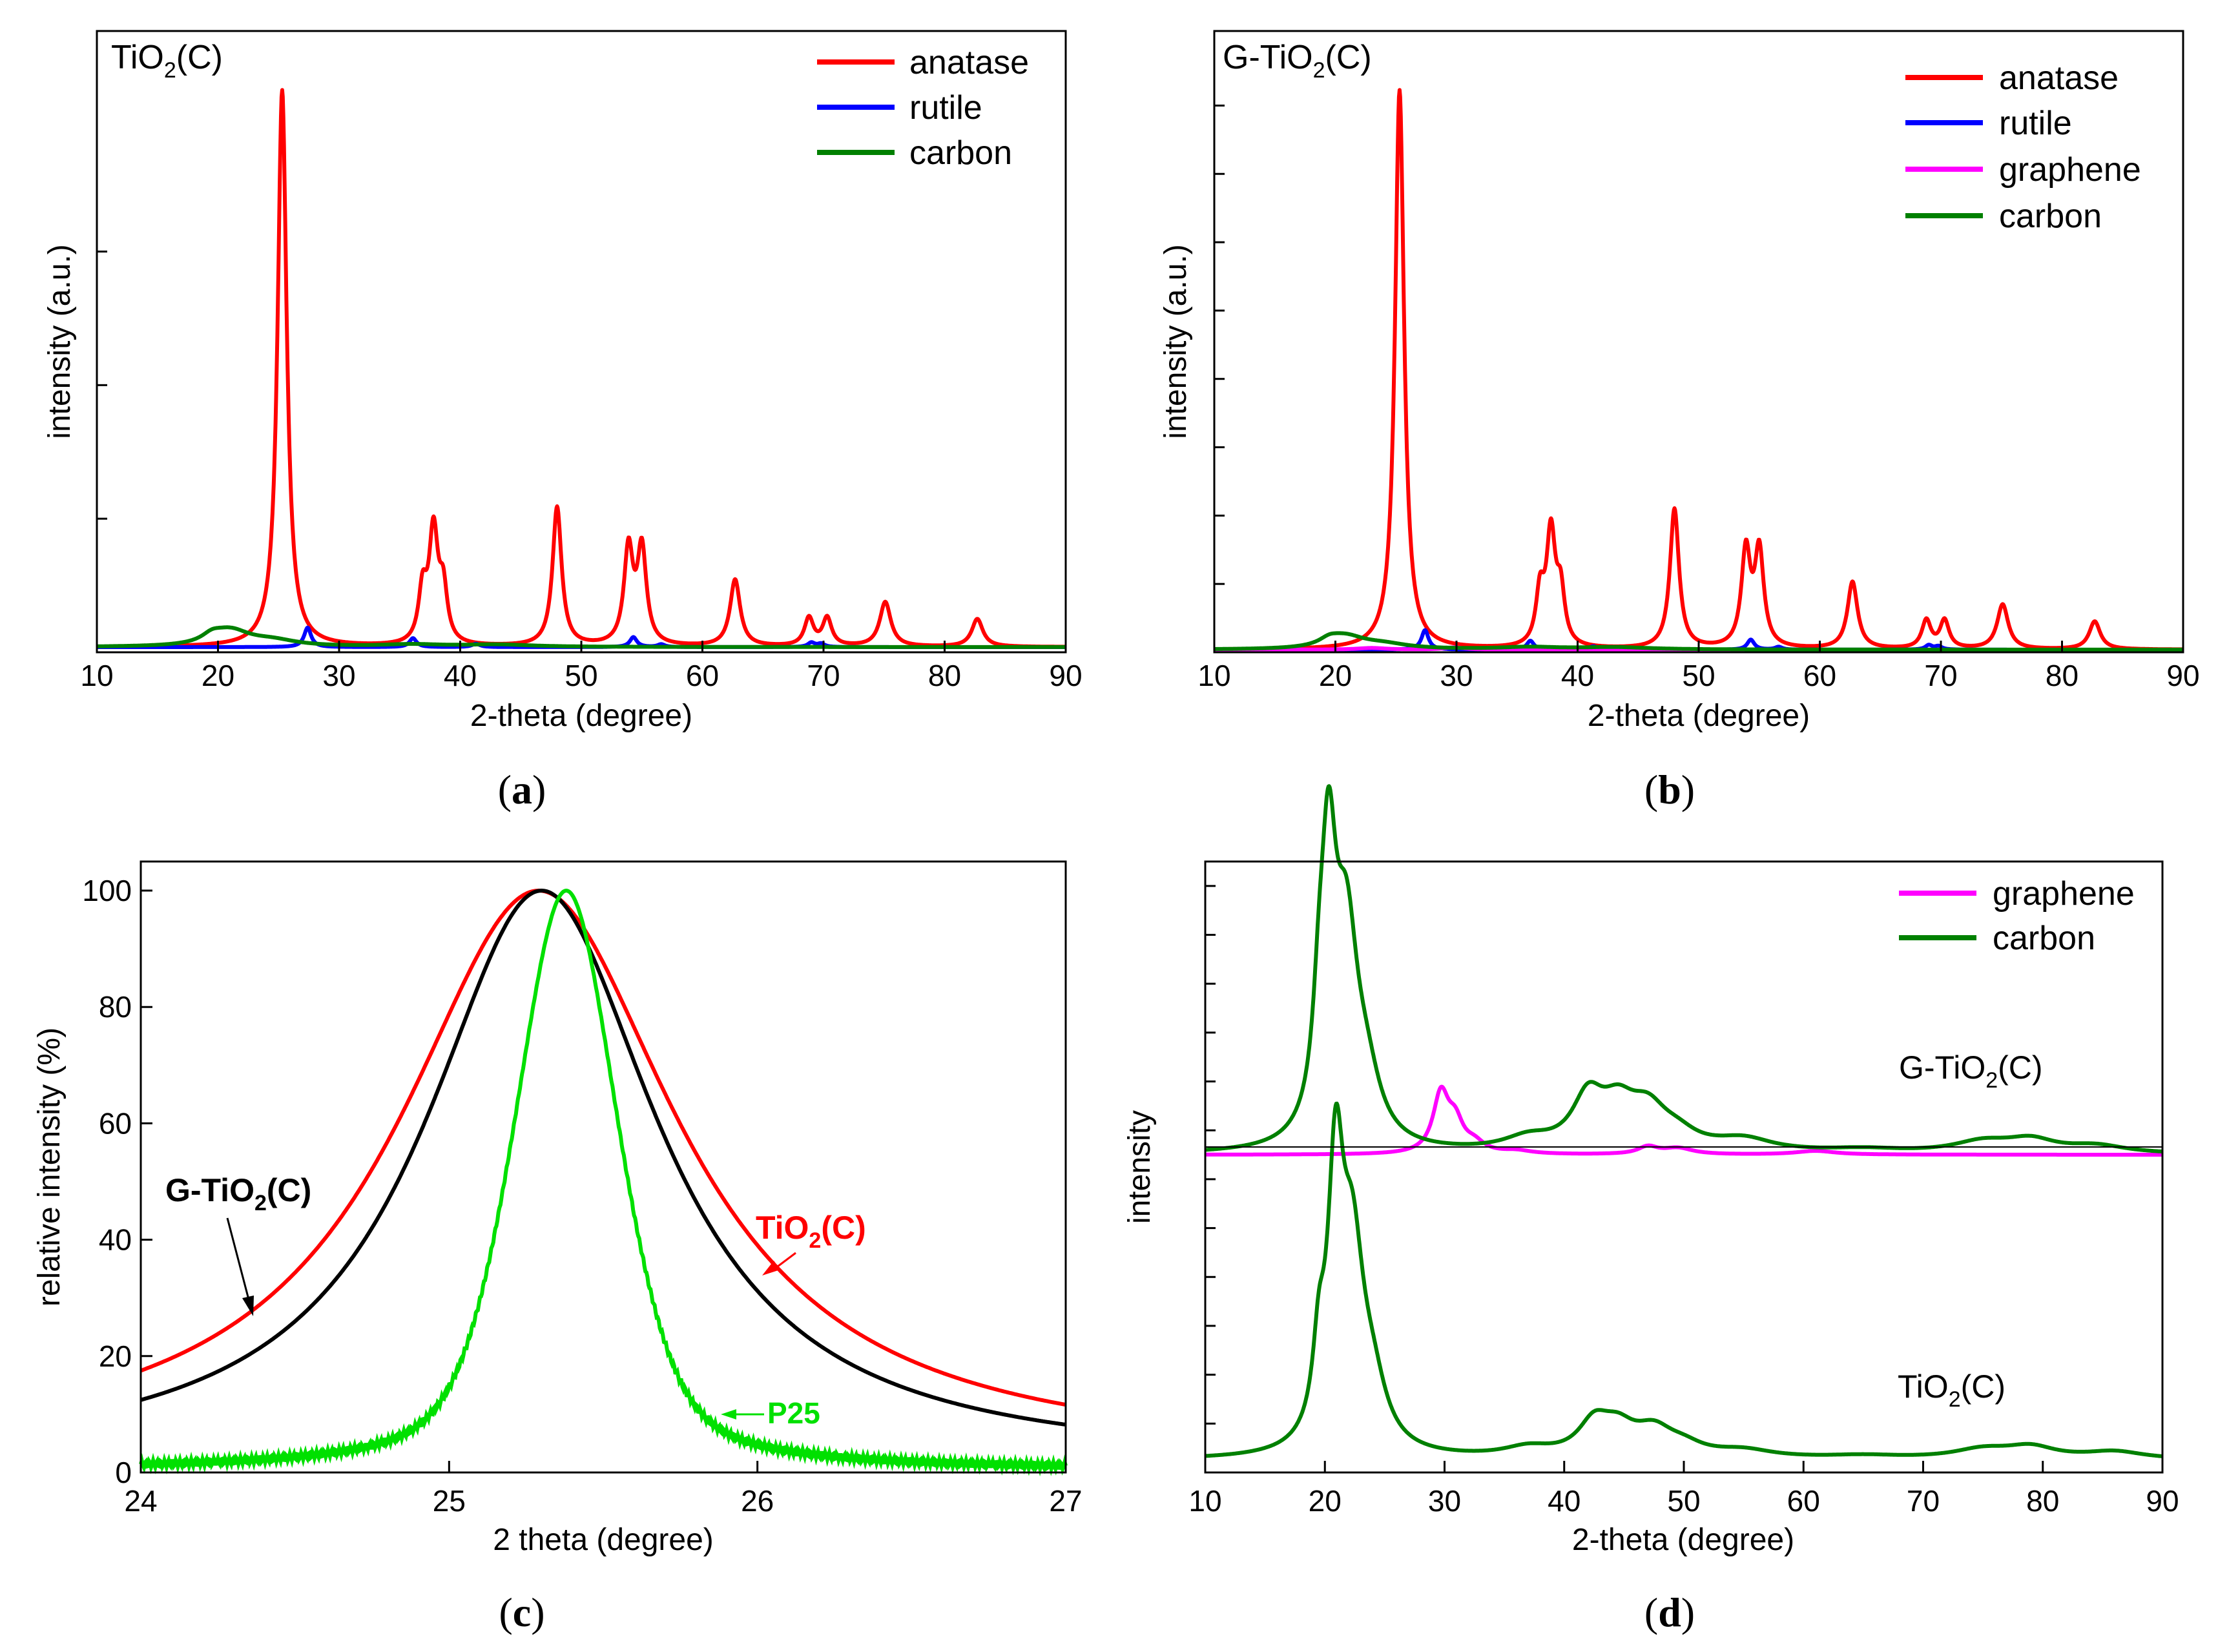 Image resolution: width=2218 pixels, height=1652 pixels. What do you see at coordinates (123, 1472) in the screenshot?
I see `y-tick-label: 0` at bounding box center [123, 1472].